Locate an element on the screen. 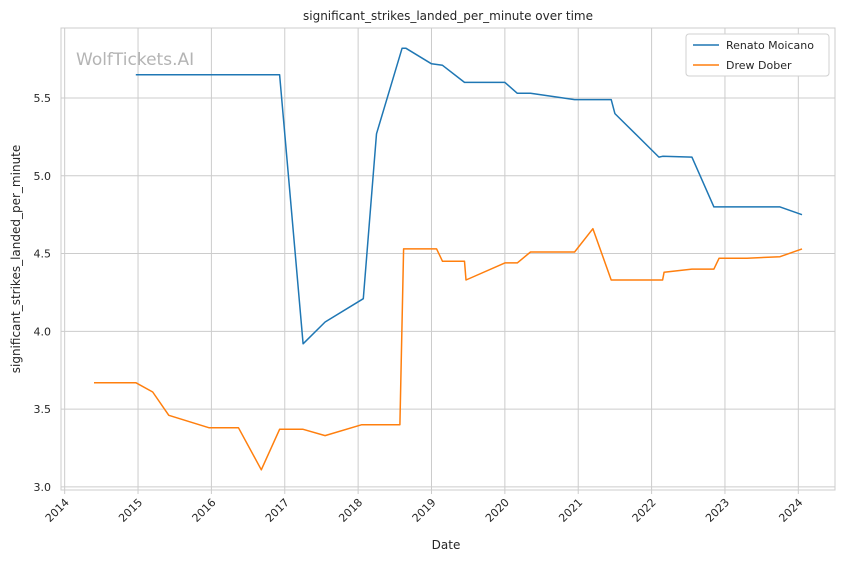 The height and width of the screenshot is (561, 844). y-axis-label: significant_strikes_landed_per_minute is located at coordinates (16, 259).